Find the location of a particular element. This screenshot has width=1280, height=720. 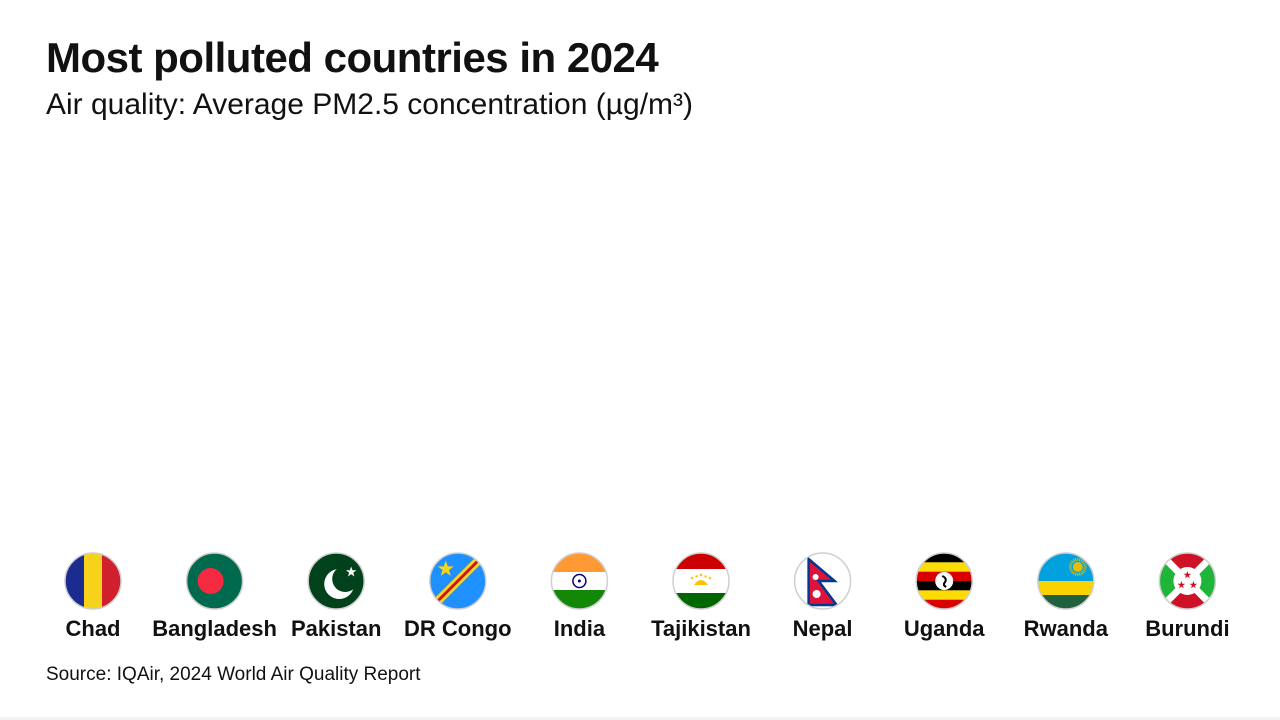

pakistan-flag-icon is located at coordinates (336, 581).